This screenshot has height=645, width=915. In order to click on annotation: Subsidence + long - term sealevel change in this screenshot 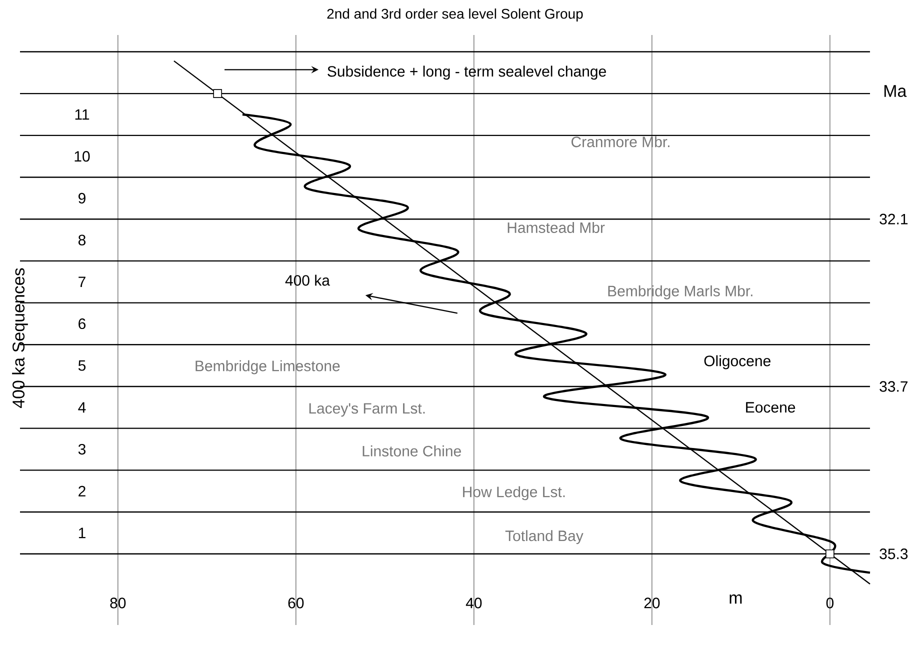, I will do `click(467, 73)`.